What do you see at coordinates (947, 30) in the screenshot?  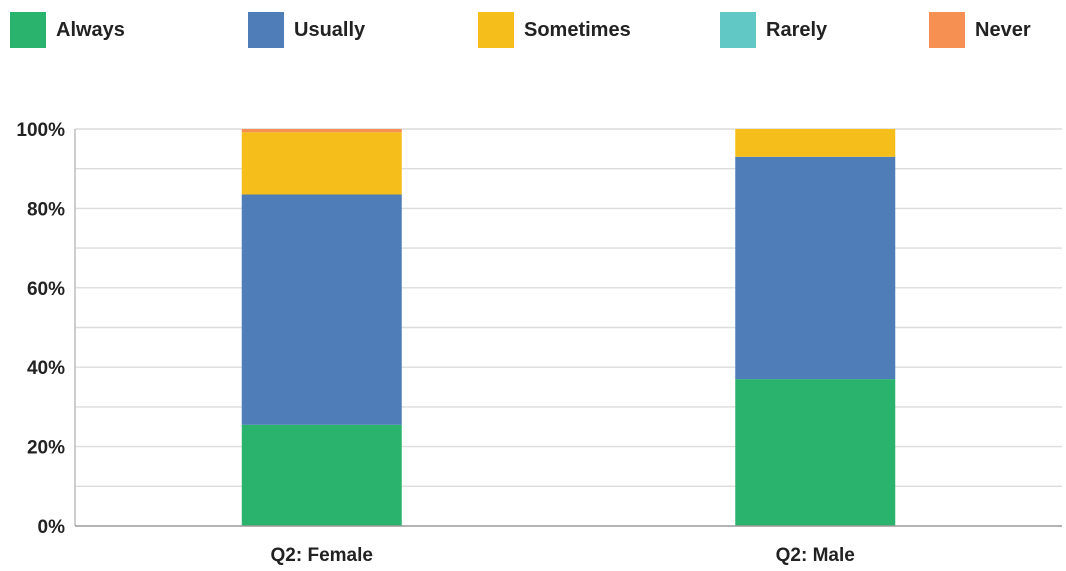 I see `legend-swatch-never` at bounding box center [947, 30].